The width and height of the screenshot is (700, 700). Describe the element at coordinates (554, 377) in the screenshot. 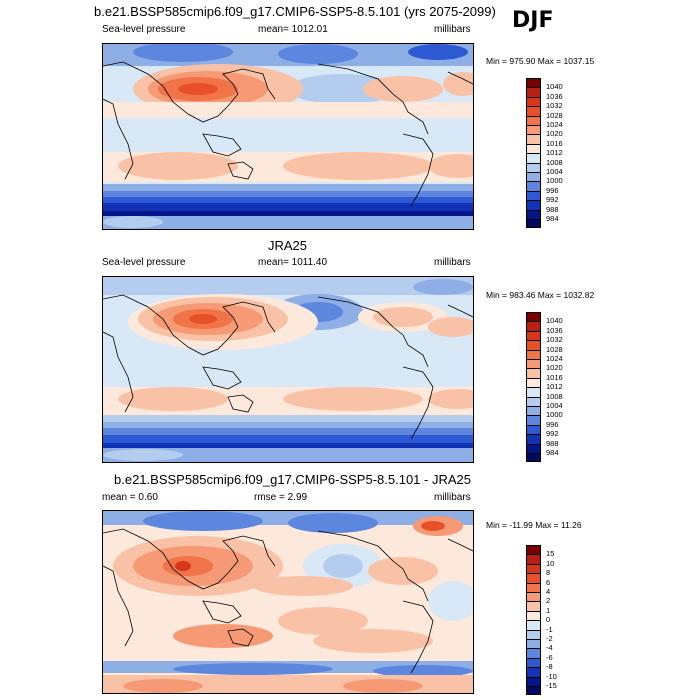

I see `panel2-colorbar-tick-label: 1016` at that location.